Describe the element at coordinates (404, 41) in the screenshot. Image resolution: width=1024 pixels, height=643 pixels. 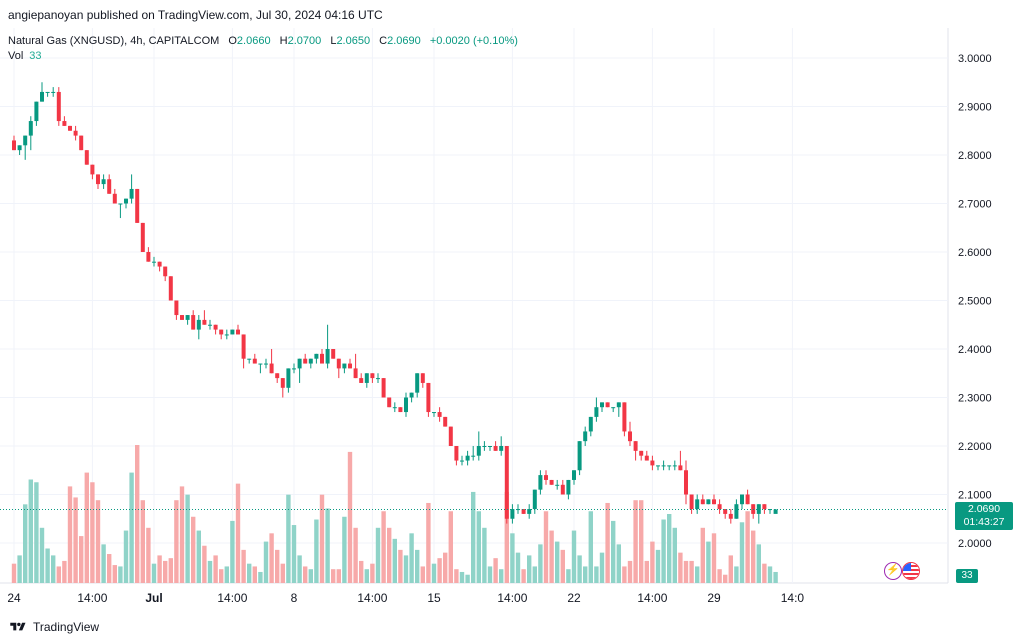
I see `close-value: 2.0690` at that location.